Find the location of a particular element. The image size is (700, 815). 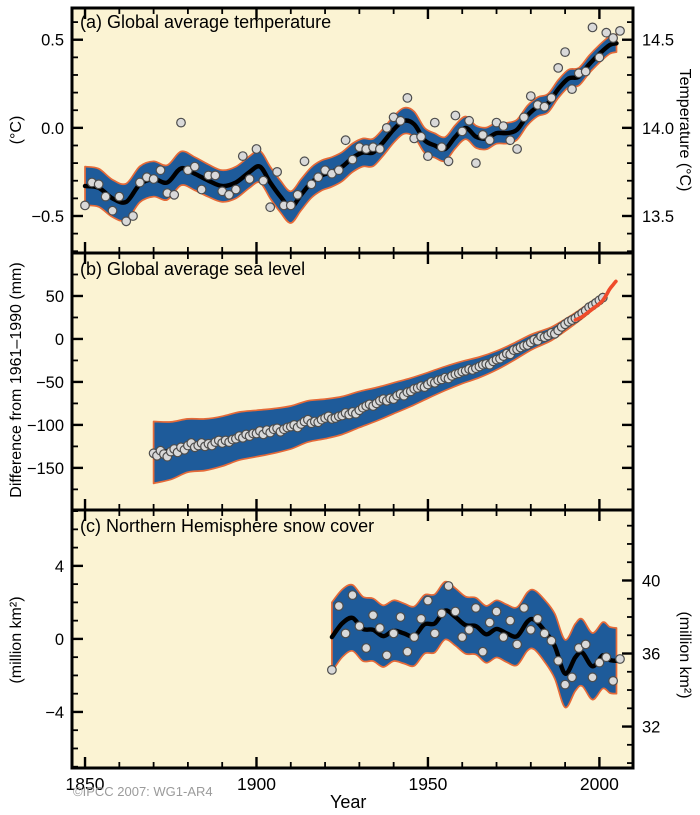

panel-c-right-axis-label: (million km²) is located at coordinates (684, 655).